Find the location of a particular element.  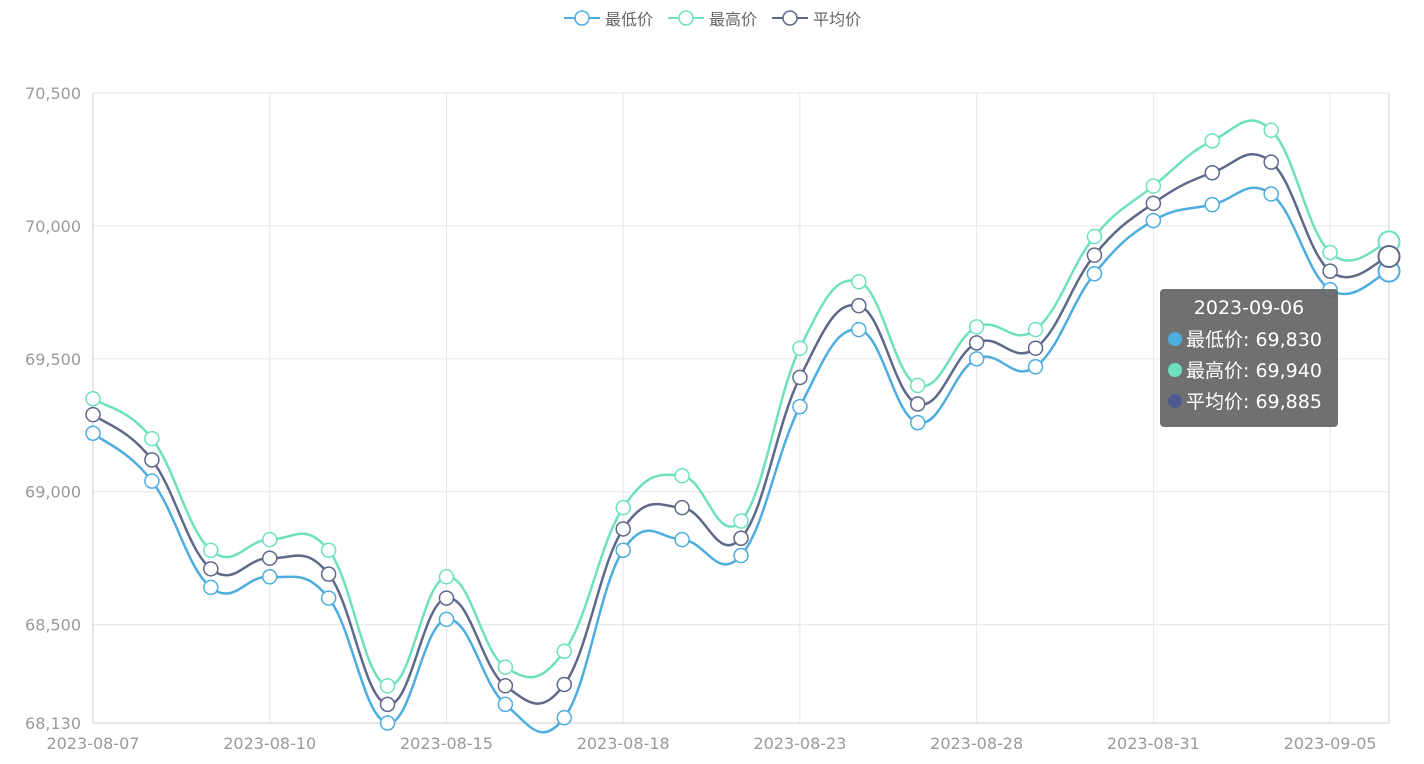

tooltip-row-avg: 平均价: 69,885 is located at coordinates (1249, 400).